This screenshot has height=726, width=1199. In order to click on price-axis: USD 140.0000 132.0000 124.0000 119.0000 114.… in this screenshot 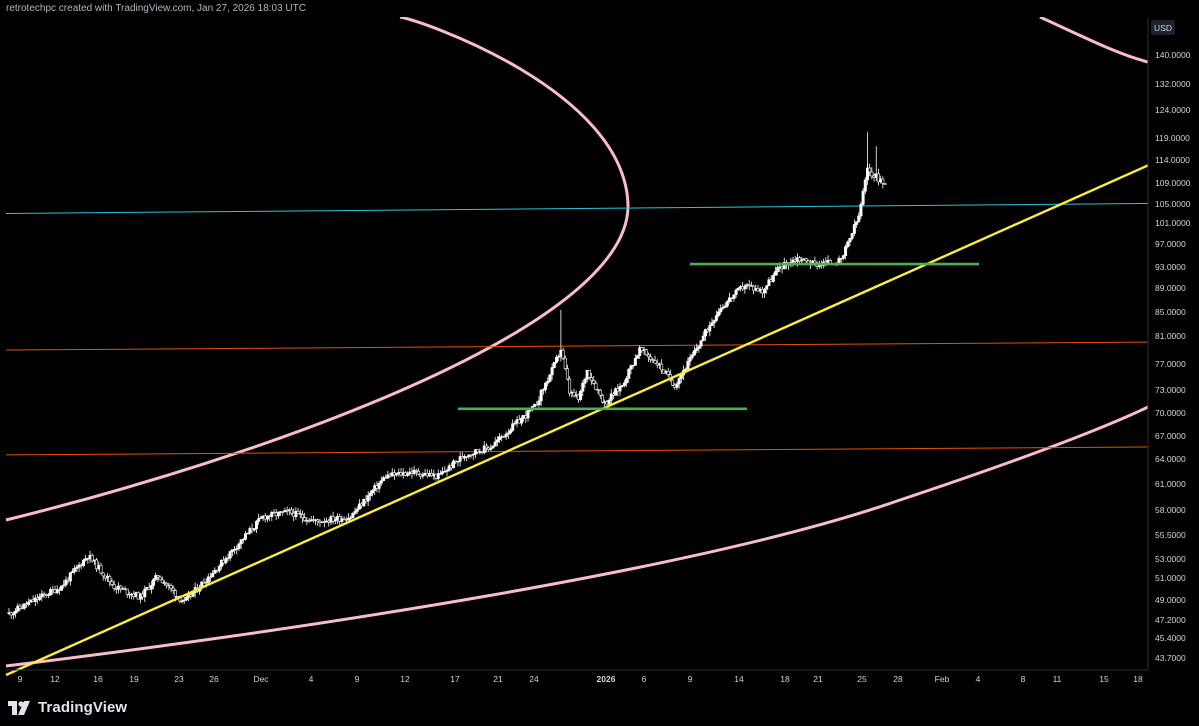, I will do `click(1171, 341)`.